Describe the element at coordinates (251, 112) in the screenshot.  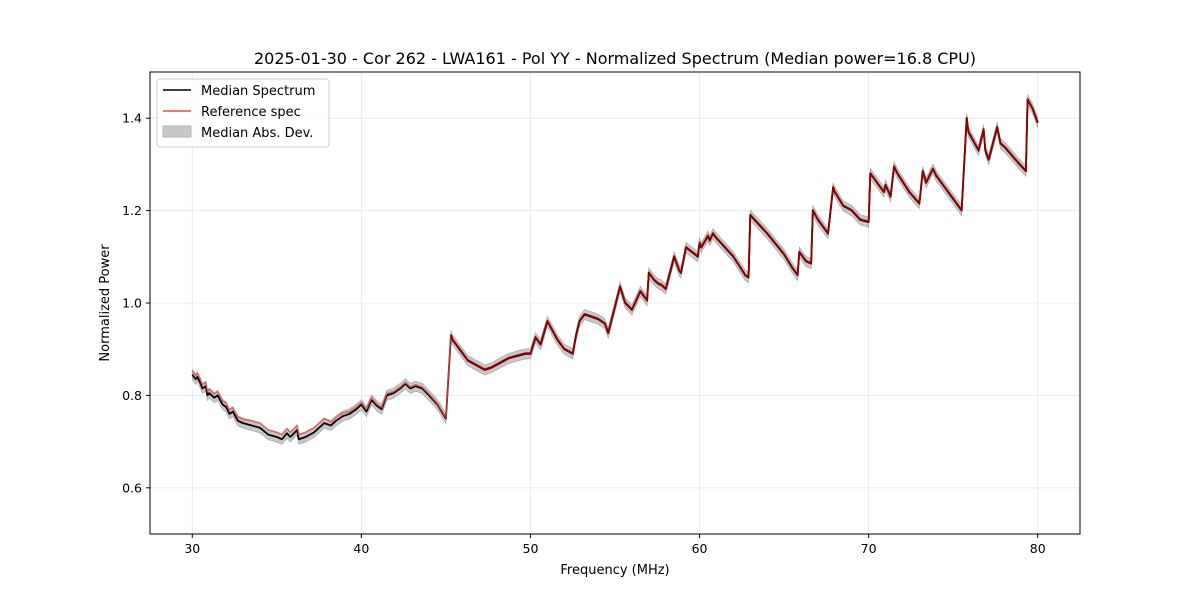
I see `legend-reference-label: Reference spec` at that location.